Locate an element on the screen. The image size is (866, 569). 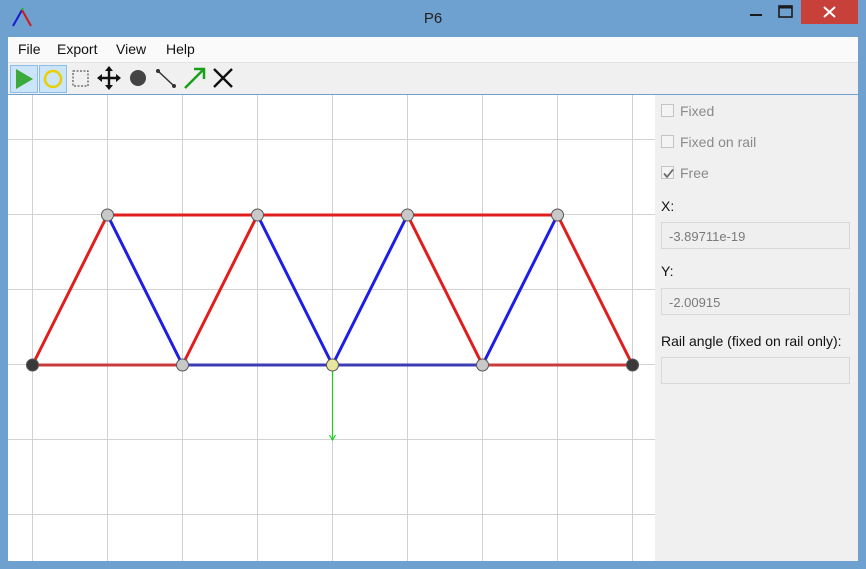
add-node-tool is located at coordinates (139, 79).